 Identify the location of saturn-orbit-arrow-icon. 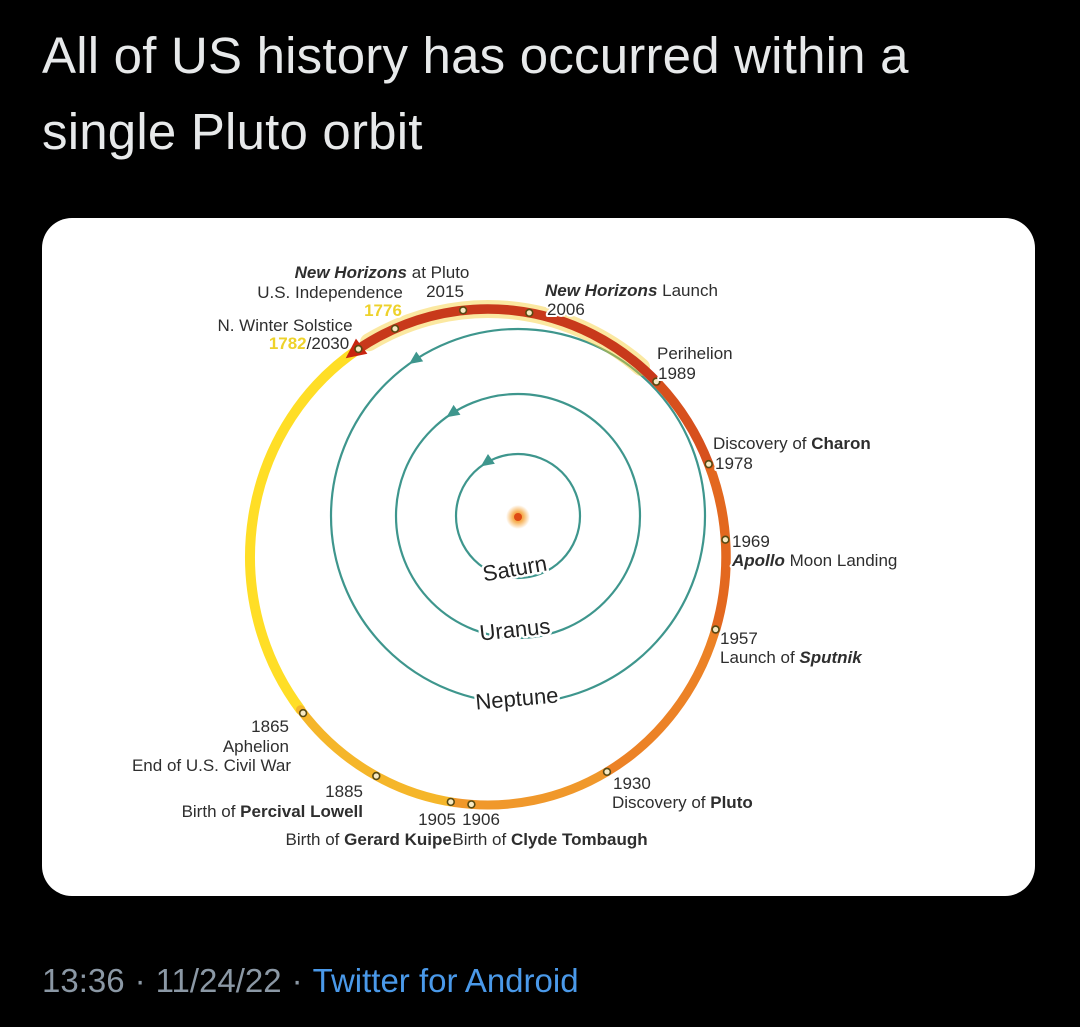
(487, 460).